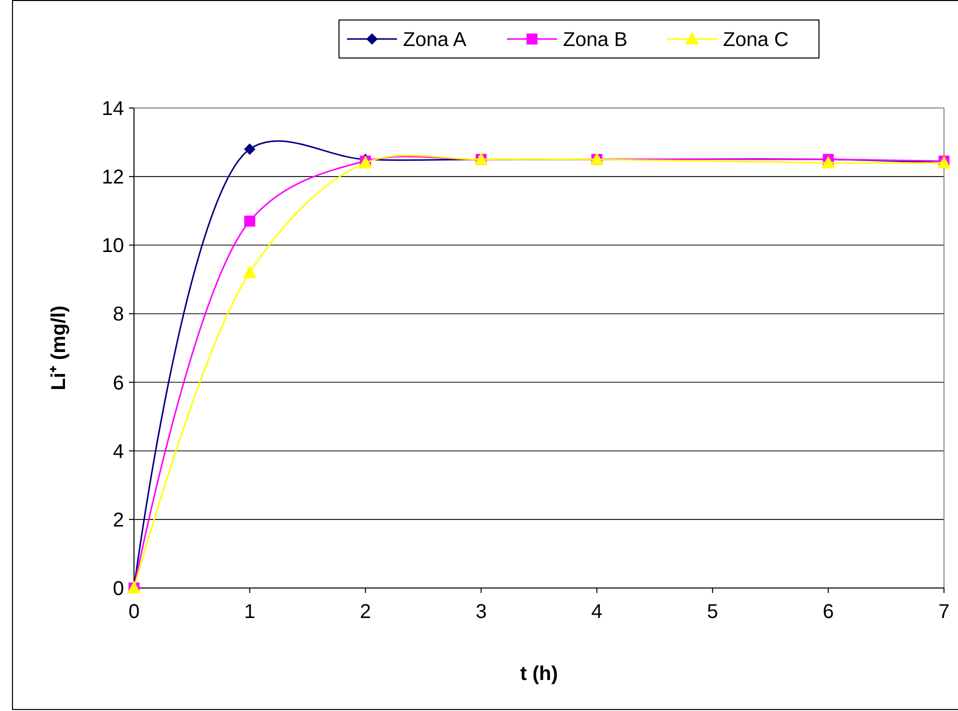 Image resolution: width=958 pixels, height=711 pixels. I want to click on x-tick-label: 2, so click(365, 612).